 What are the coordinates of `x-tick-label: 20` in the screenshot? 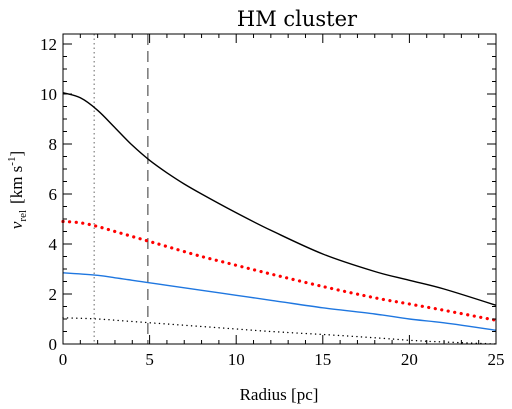 It's located at (409, 359).